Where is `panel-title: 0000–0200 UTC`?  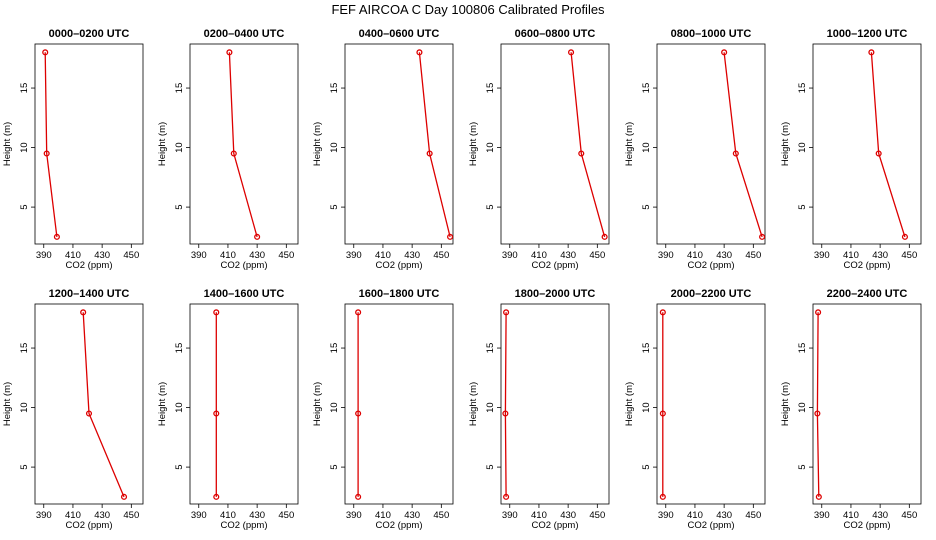
panel-title: 0000–0200 UTC is located at coordinates (89, 34).